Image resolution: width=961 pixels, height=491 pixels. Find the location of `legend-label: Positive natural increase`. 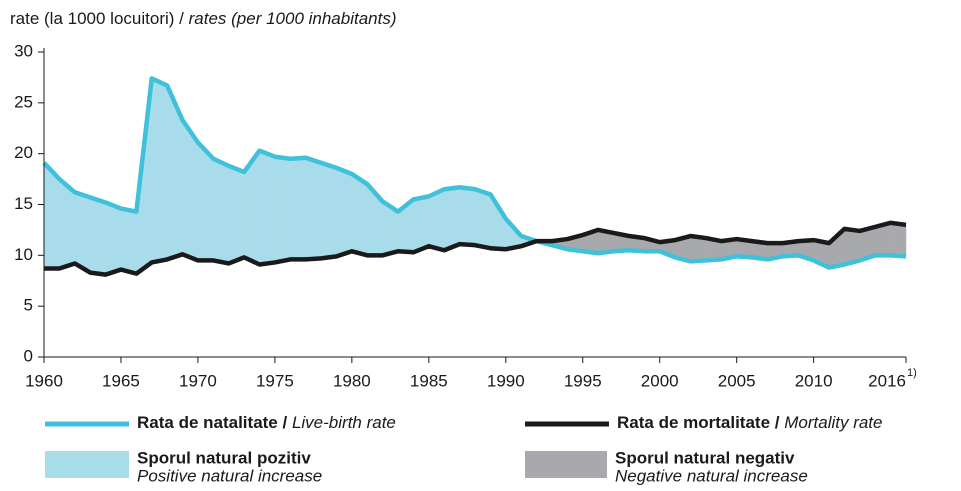

legend-label: Positive natural increase is located at coordinates (229, 475).